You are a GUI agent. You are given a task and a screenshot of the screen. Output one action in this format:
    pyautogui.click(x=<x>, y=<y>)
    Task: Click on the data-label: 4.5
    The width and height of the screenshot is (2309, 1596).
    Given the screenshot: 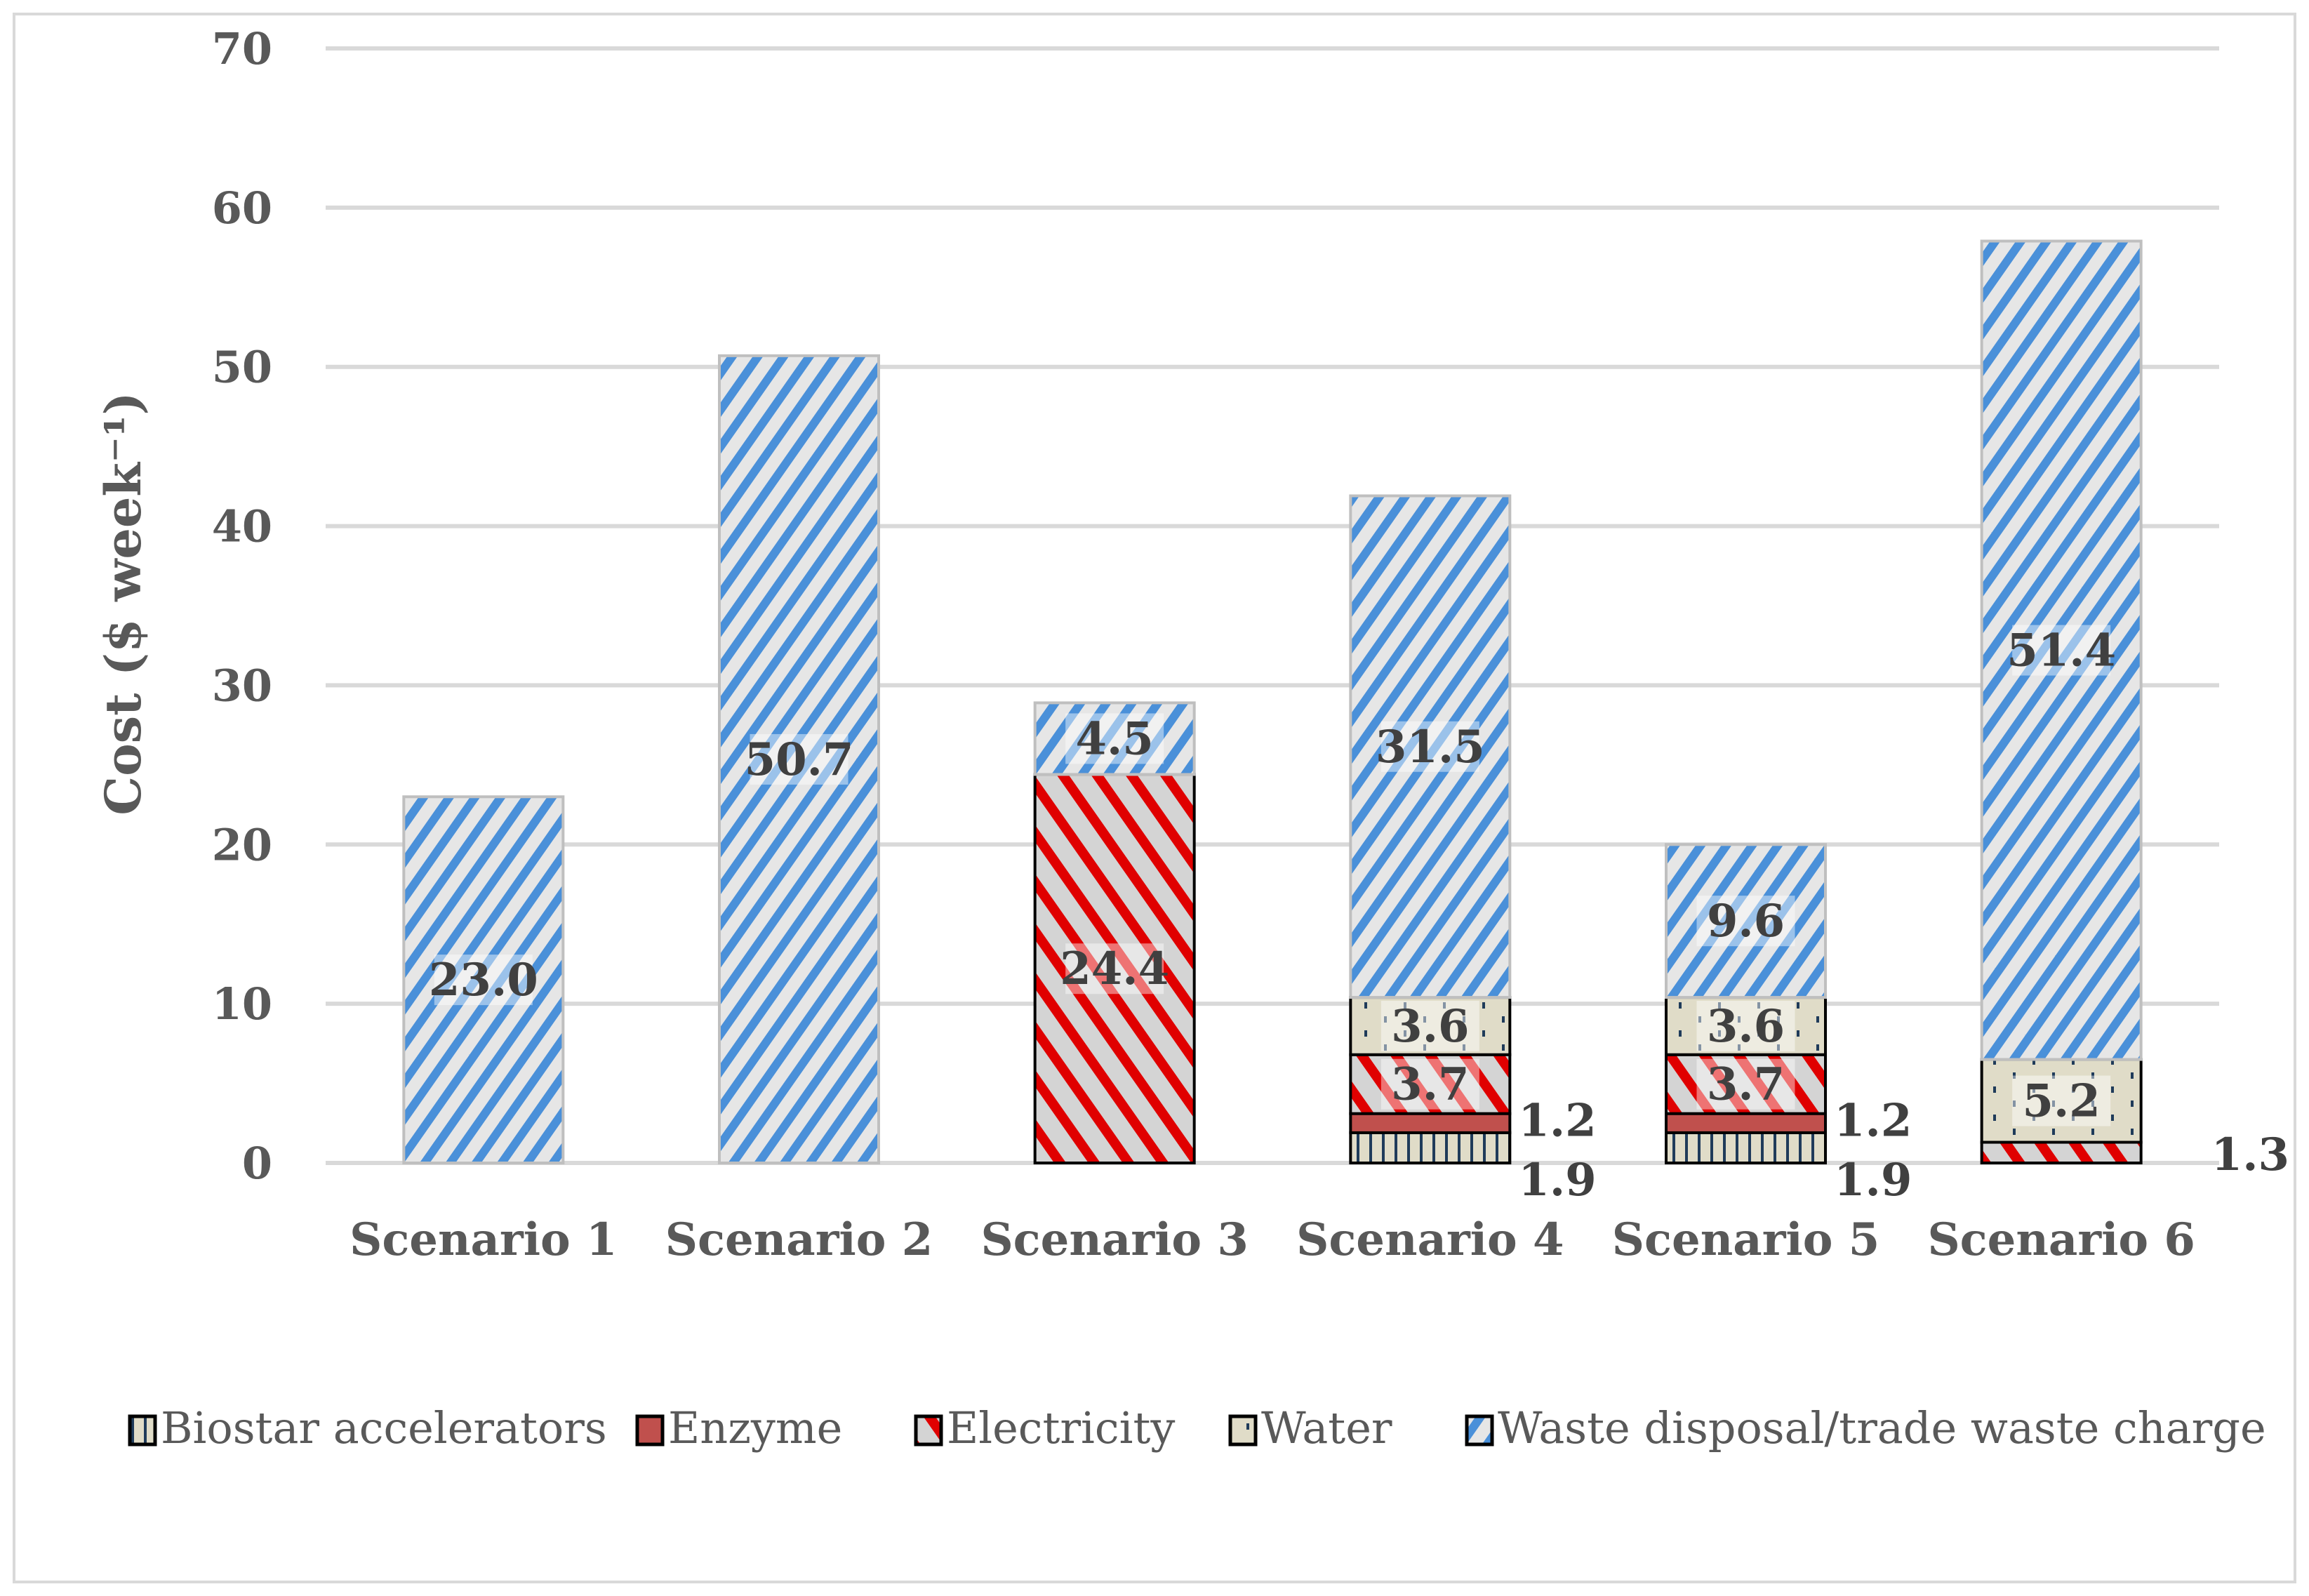 What is the action you would take?
    pyautogui.click(x=1114, y=738)
    